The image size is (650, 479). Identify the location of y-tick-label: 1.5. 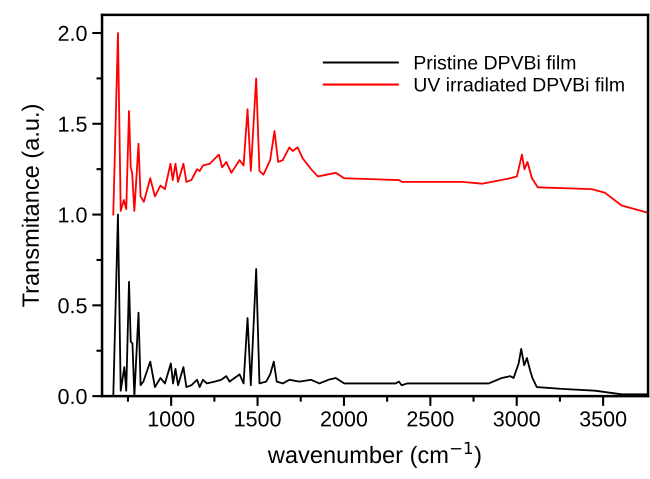
(73, 124).